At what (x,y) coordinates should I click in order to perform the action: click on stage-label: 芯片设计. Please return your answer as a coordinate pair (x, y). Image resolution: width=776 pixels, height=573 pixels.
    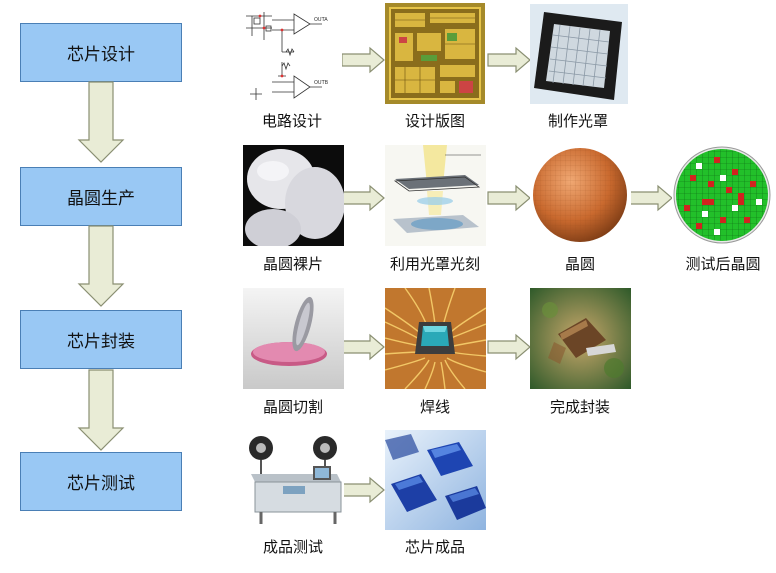
    Looking at the image, I should click on (101, 55).